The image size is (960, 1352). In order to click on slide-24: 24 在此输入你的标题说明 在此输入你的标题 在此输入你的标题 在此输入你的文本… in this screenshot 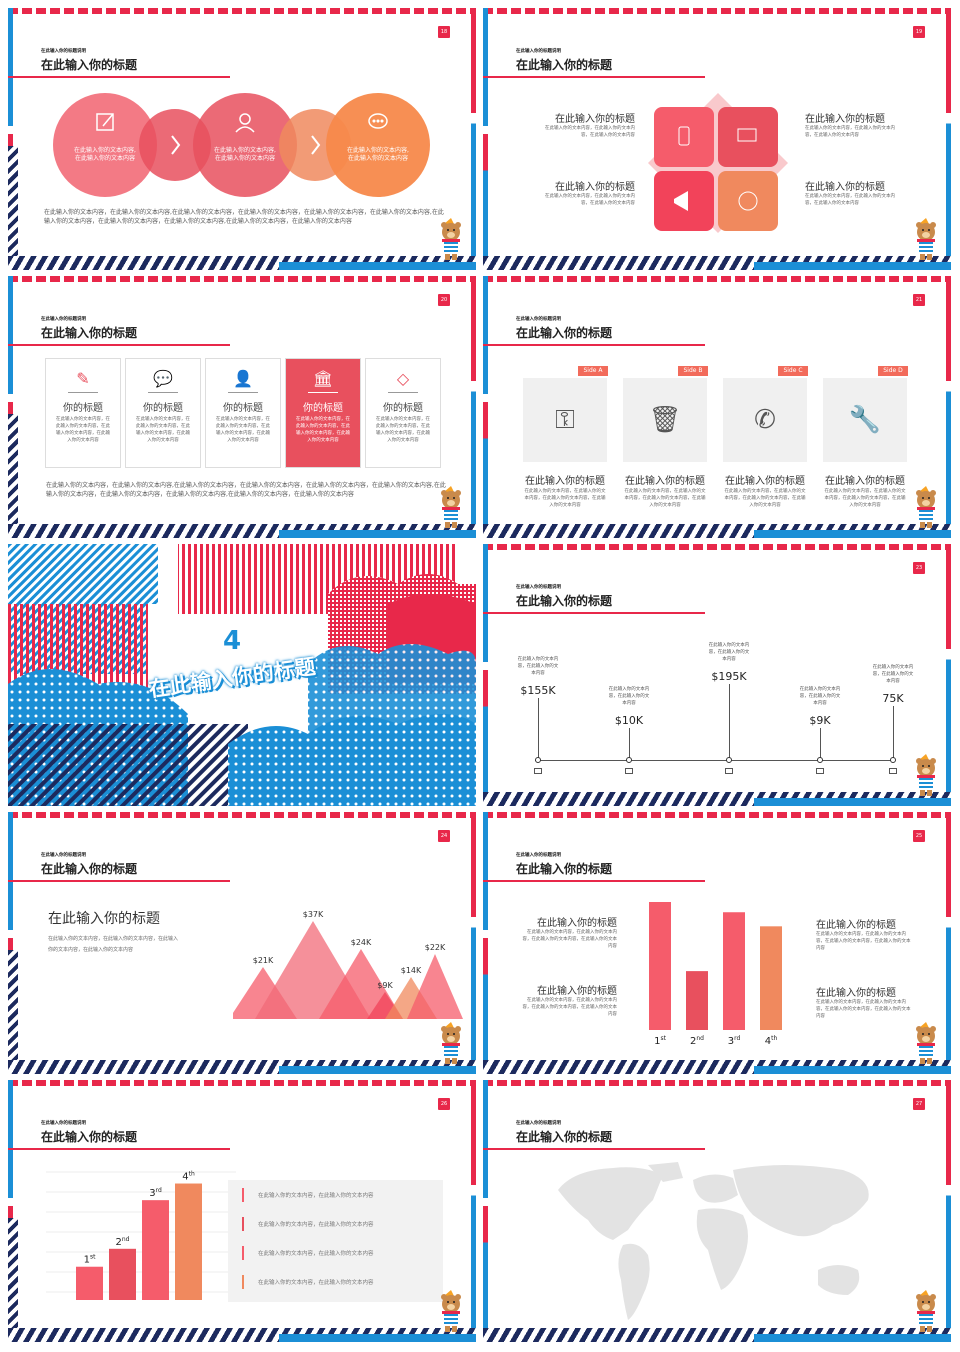, I will do `click(242, 943)`.